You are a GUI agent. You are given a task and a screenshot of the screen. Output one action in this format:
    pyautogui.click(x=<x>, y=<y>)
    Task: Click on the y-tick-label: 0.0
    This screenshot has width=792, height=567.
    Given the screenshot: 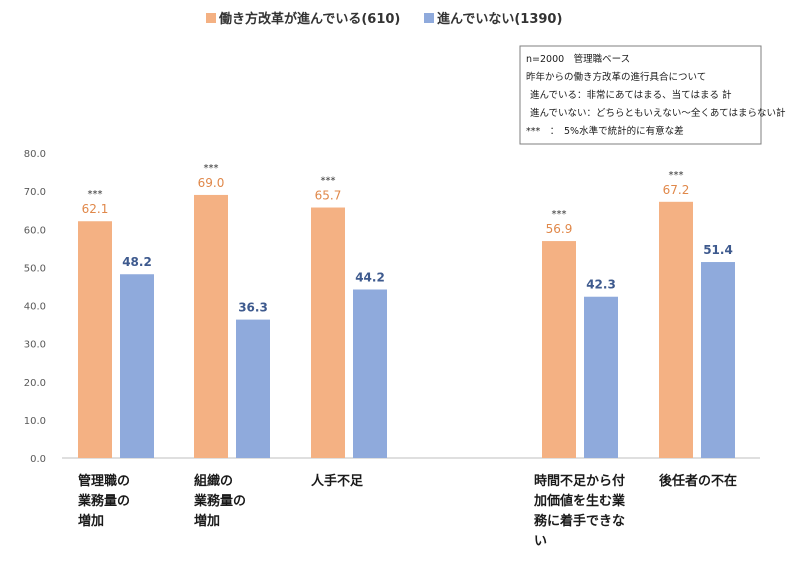 What is the action you would take?
    pyautogui.click(x=38, y=459)
    